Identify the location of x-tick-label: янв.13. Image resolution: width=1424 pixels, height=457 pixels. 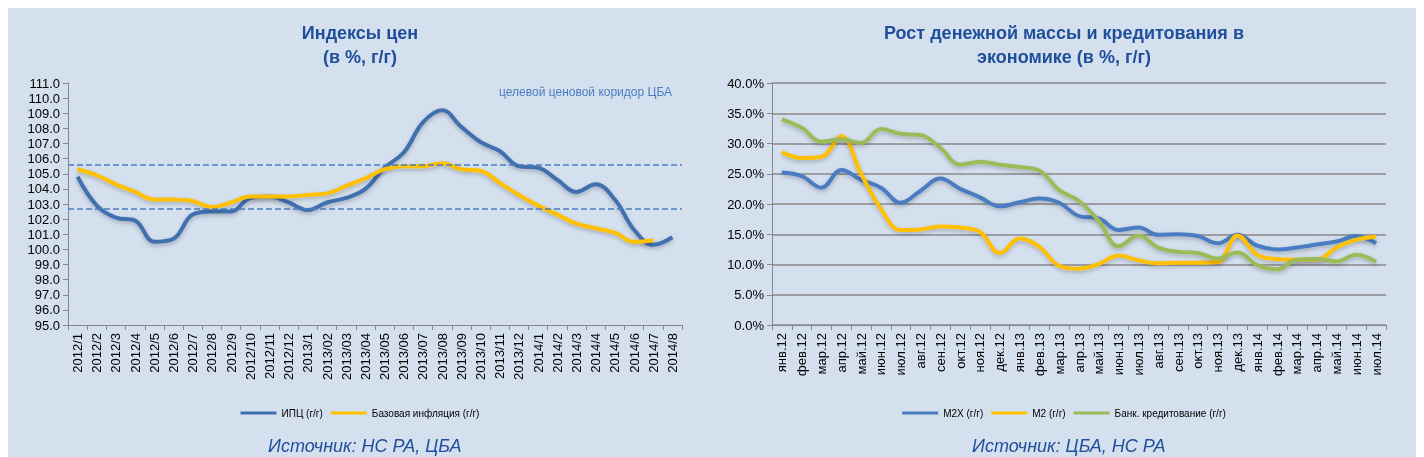
(1020, 353).